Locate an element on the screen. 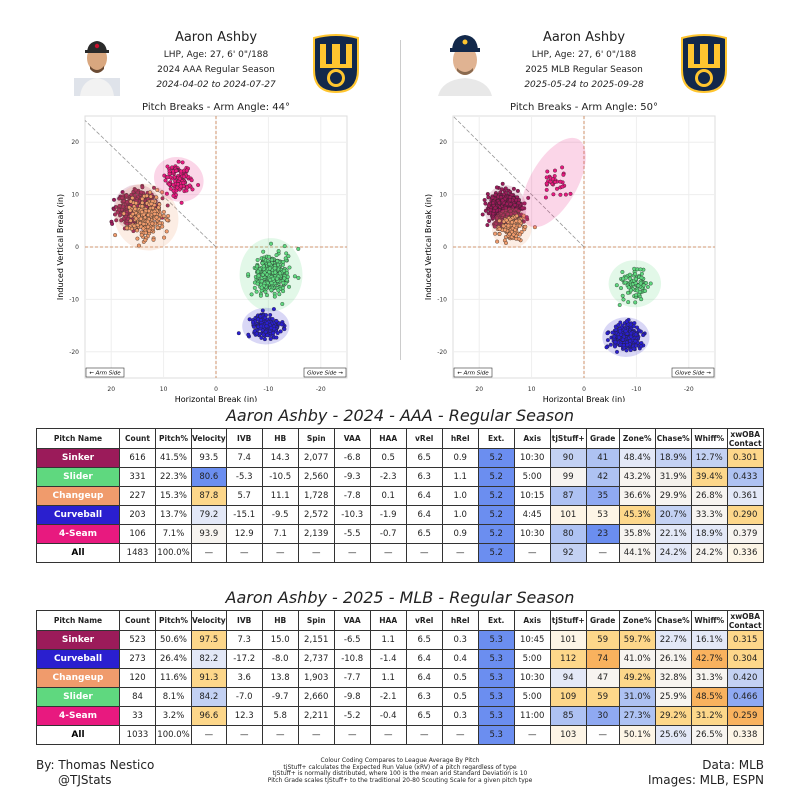 This screenshot has width=800, height=800. author-credit: By: Thomas Nestico is located at coordinates (95, 765).